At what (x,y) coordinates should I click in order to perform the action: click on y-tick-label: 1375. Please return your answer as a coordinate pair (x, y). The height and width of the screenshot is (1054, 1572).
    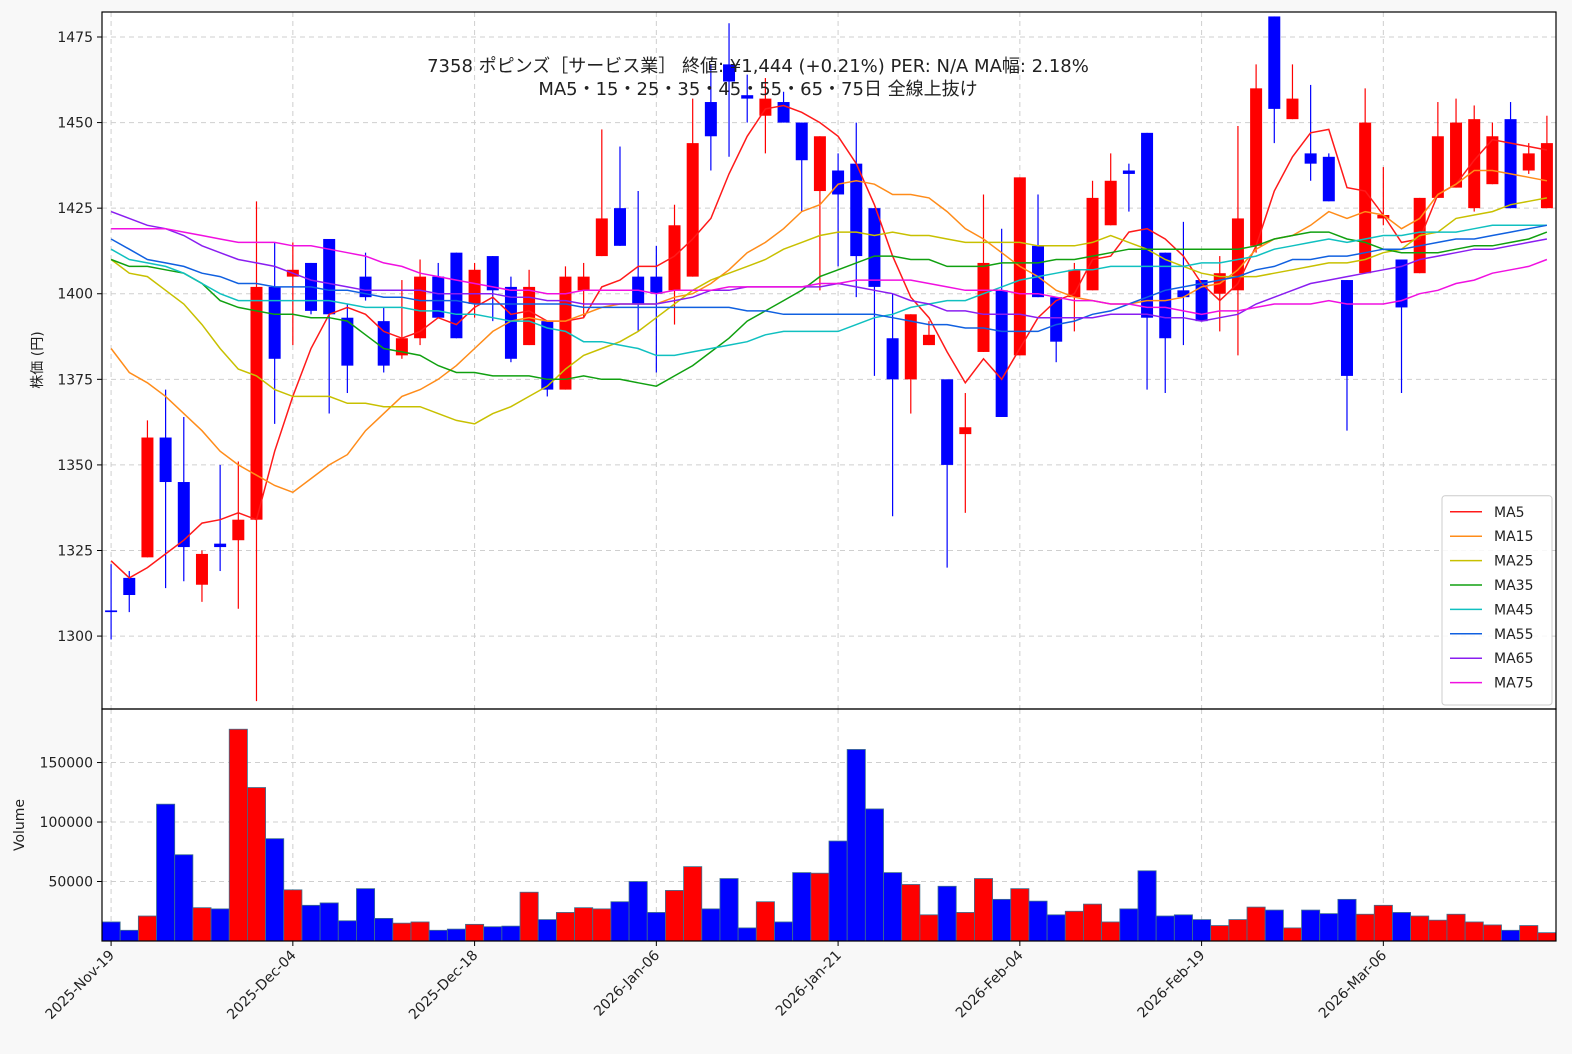
    Looking at the image, I should click on (75, 380).